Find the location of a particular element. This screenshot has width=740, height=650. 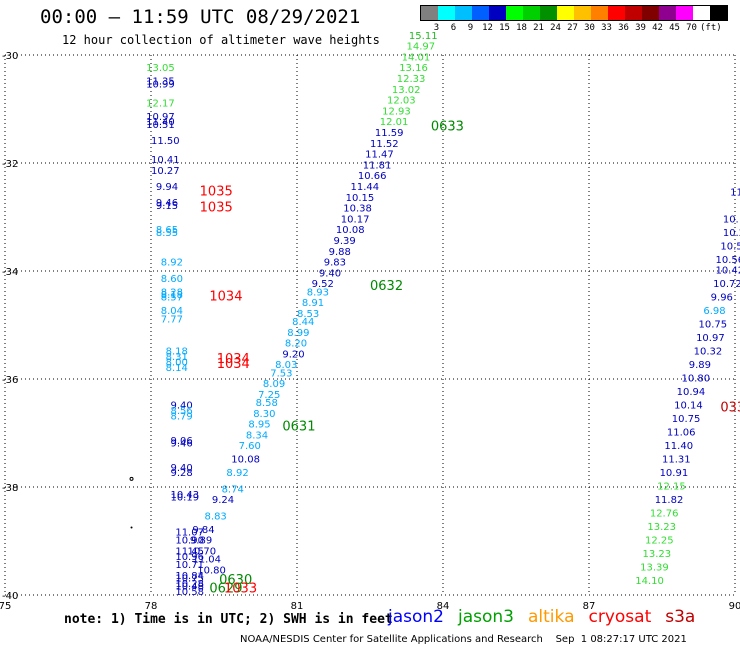

wave-height-label: 13.23 is located at coordinates (657, 554).